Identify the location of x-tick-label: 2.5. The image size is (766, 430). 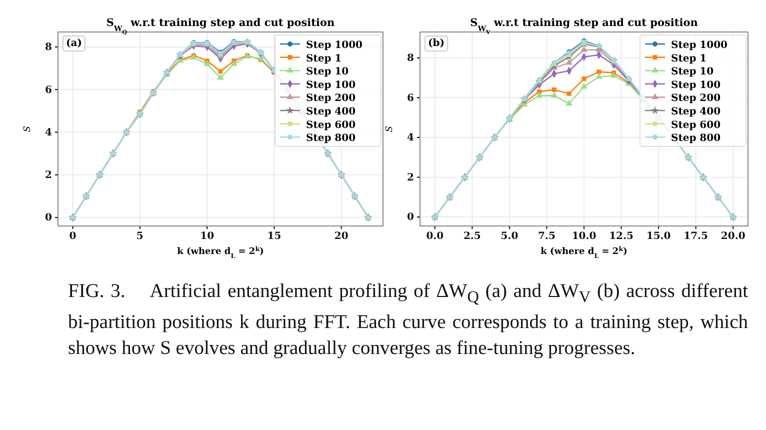
(472, 236).